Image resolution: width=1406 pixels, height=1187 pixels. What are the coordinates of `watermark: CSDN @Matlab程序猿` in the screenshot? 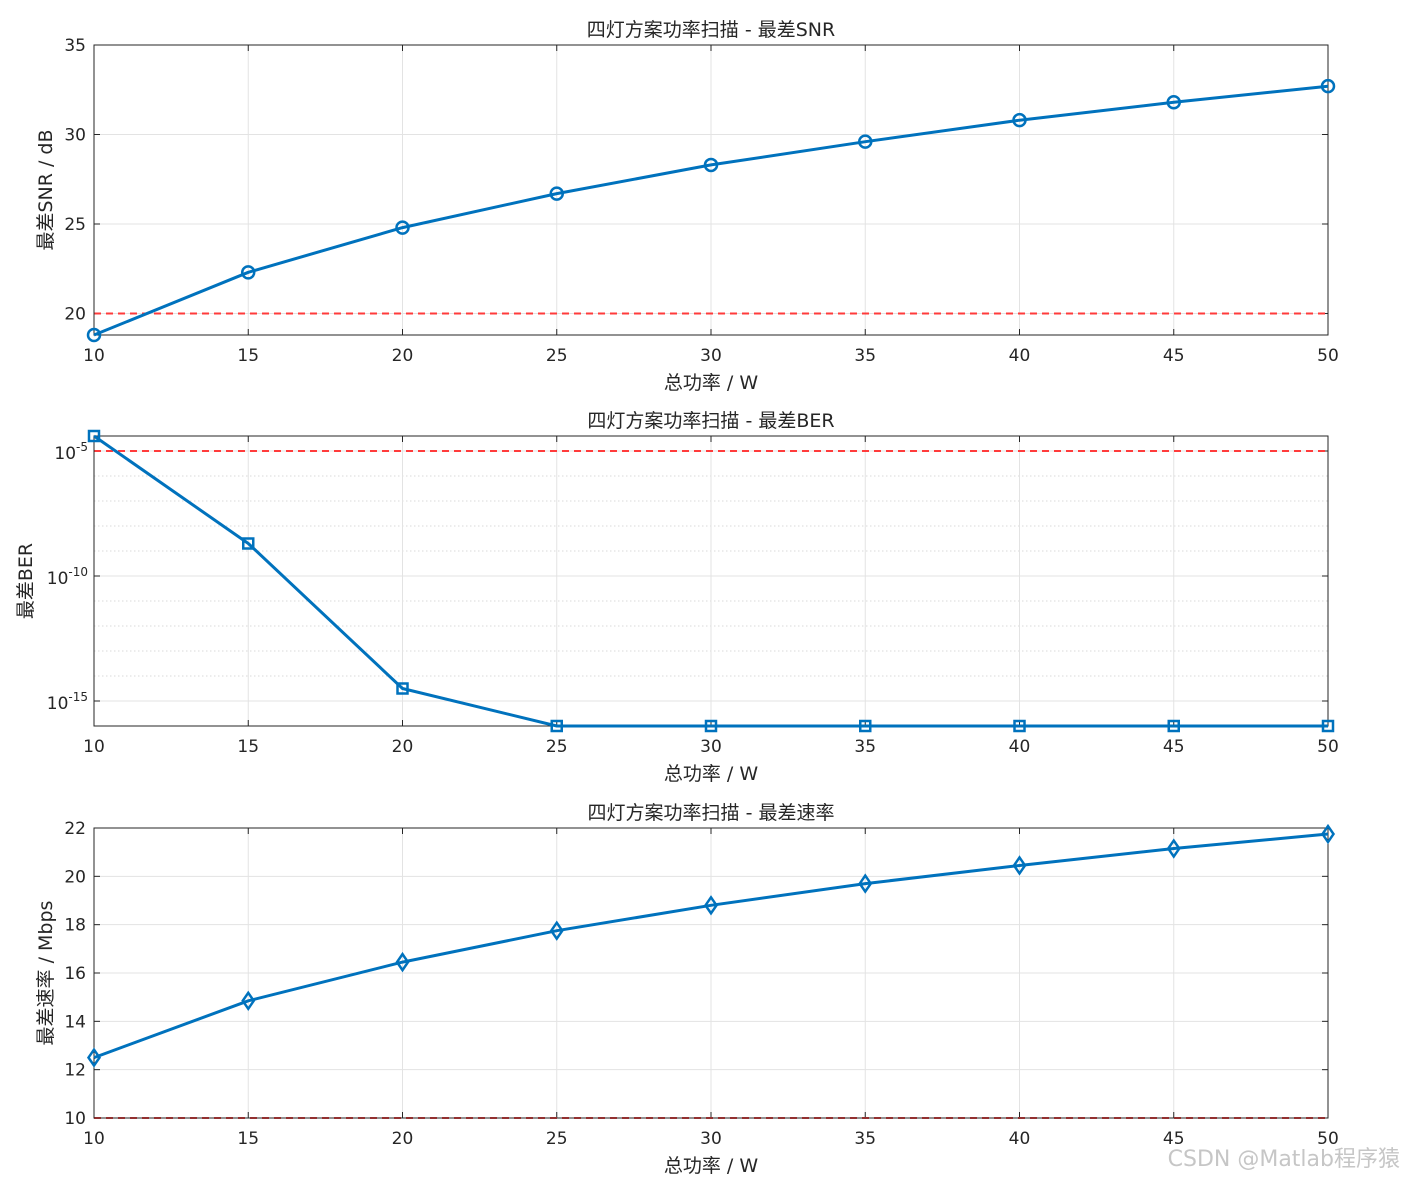 It's located at (1283, 1159).